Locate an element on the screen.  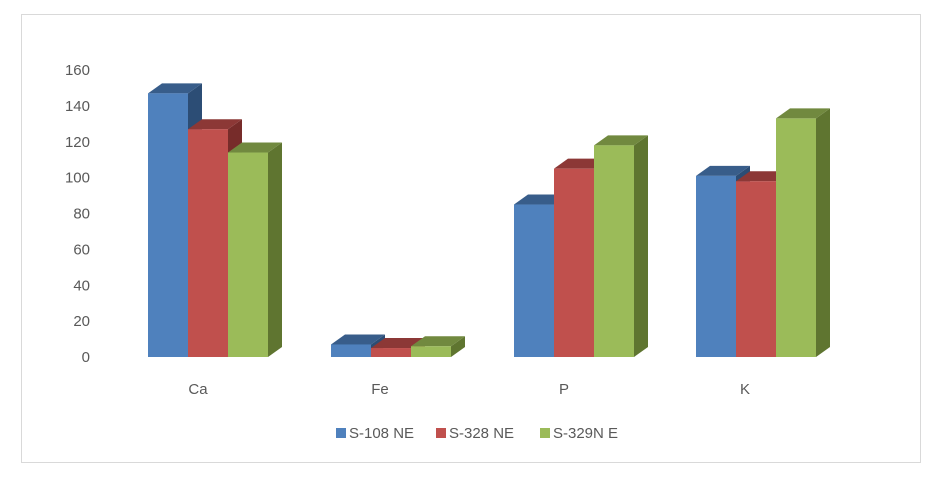
y-tick-label: 120 is located at coordinates (77, 142).